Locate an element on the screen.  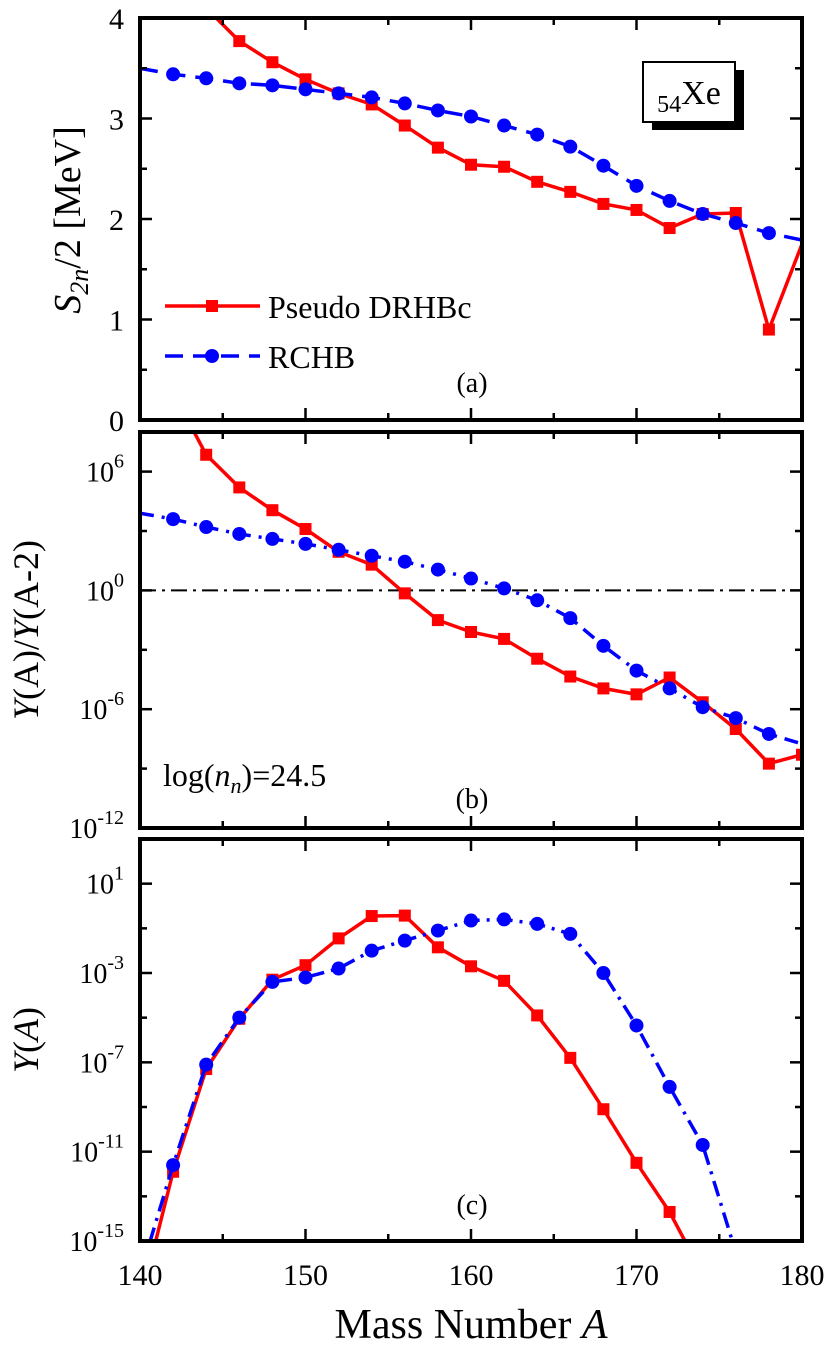
y-tick-label: 1 is located at coordinates (116, 321).